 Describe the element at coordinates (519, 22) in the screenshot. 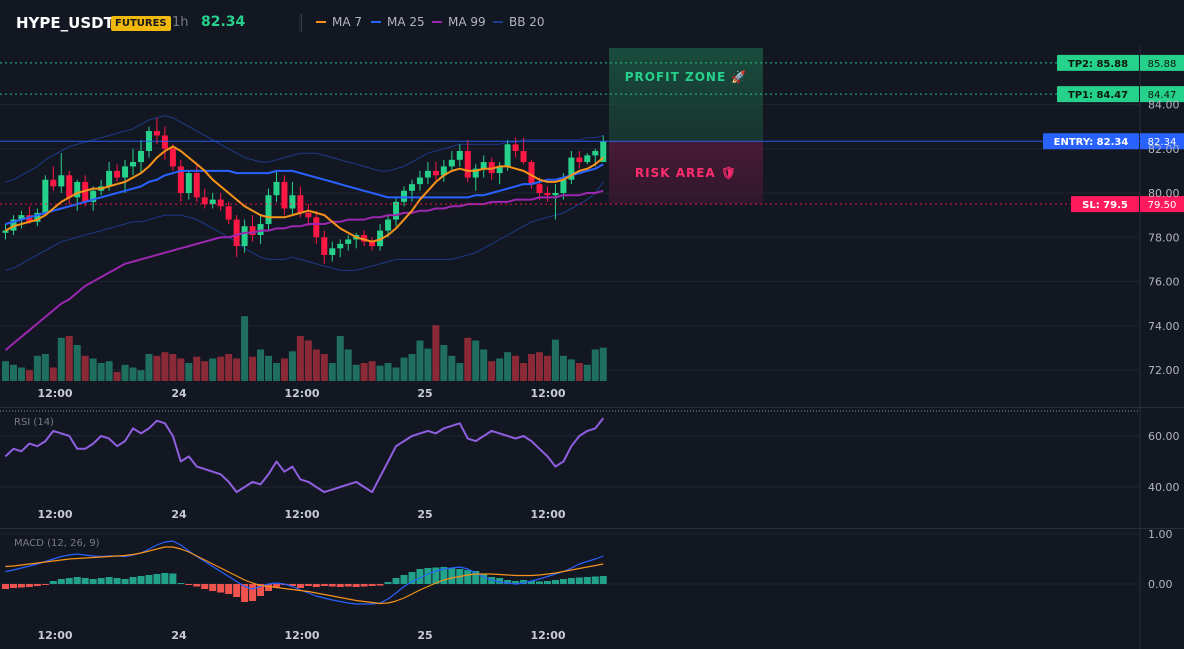

I see `legend-bb20: BB 20` at that location.